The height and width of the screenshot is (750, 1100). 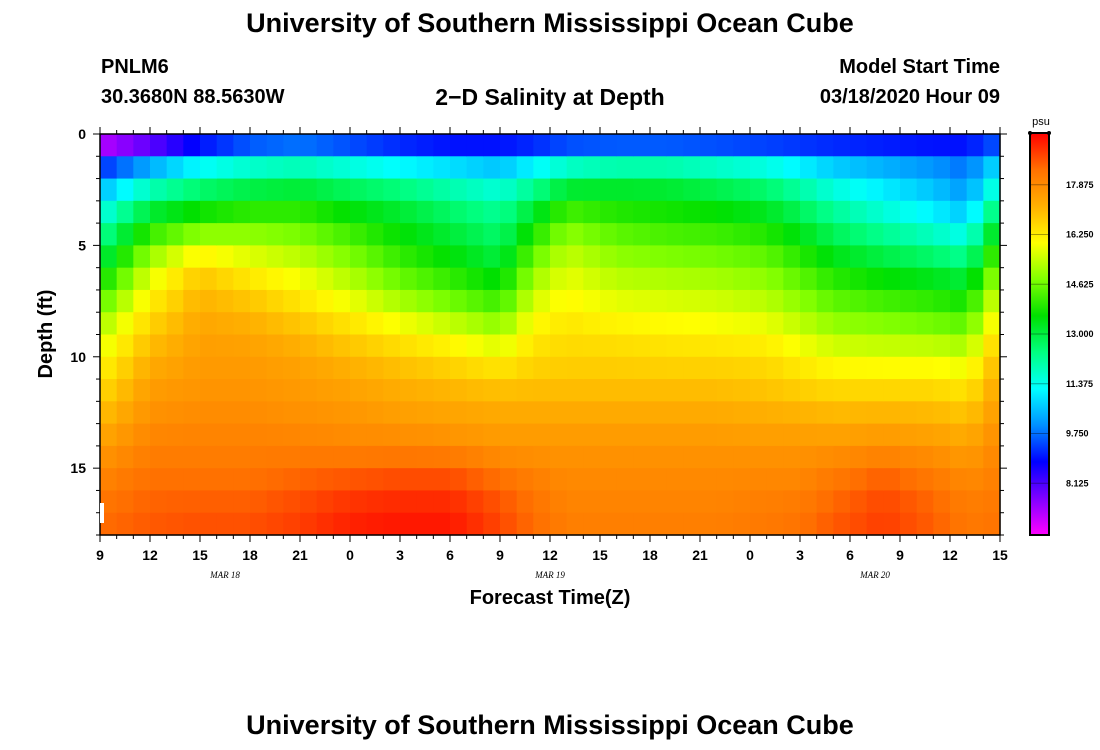 I want to click on y-axis-title: Depth (ft), so click(x=46, y=334).